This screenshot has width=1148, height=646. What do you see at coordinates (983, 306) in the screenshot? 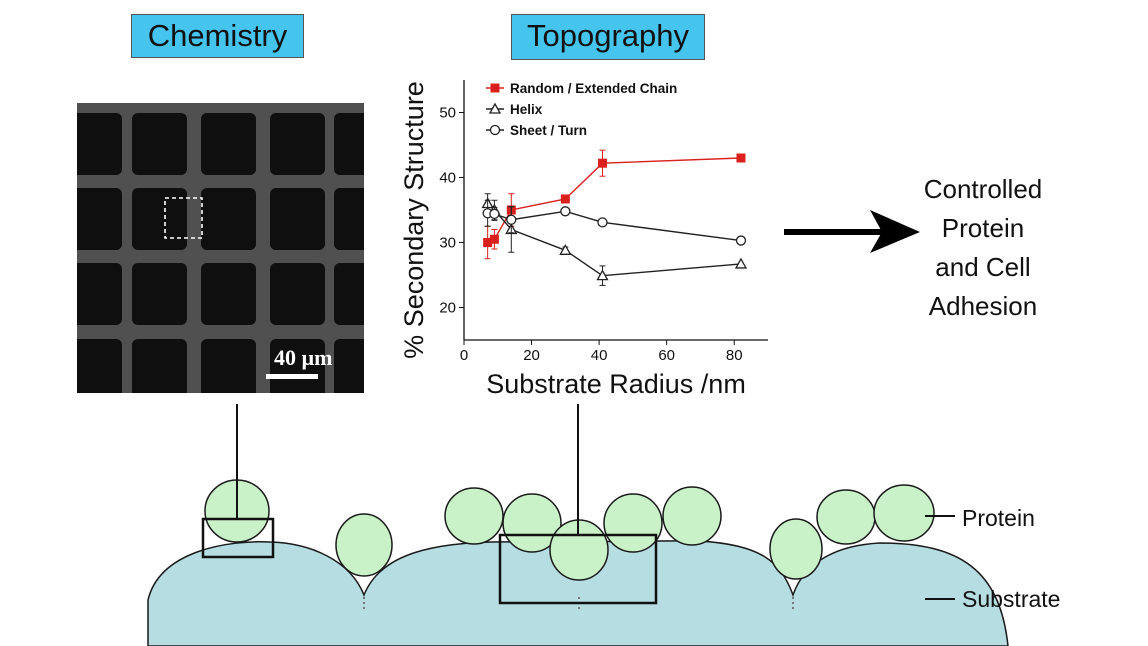
I see `outcome-line: Adhesion` at bounding box center [983, 306].